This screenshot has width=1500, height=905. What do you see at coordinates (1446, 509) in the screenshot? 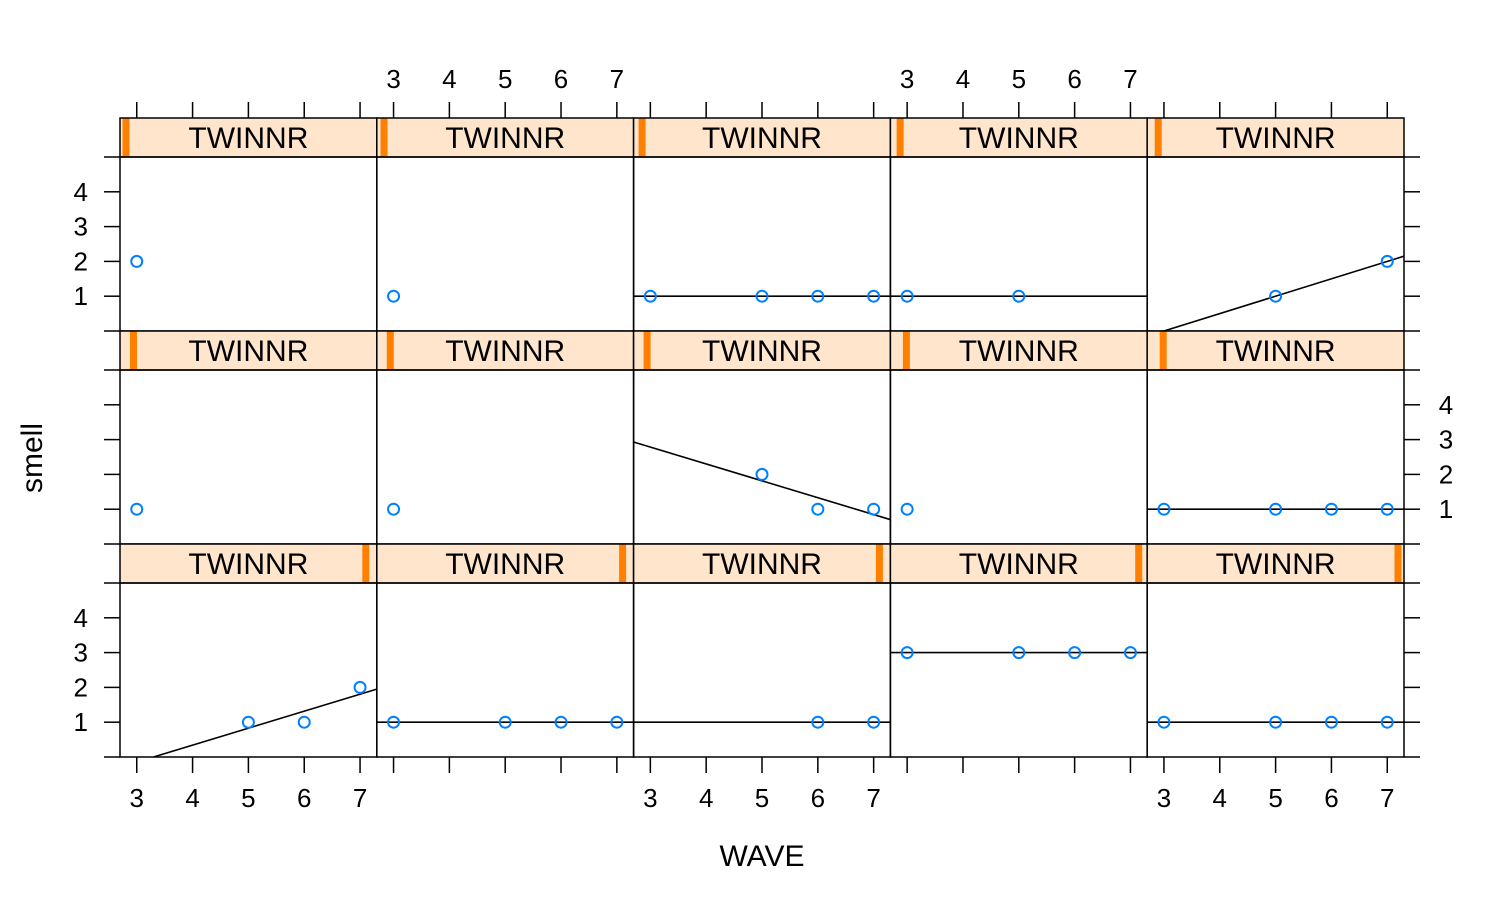
I see `y-tick-label-right: 1` at bounding box center [1446, 509].